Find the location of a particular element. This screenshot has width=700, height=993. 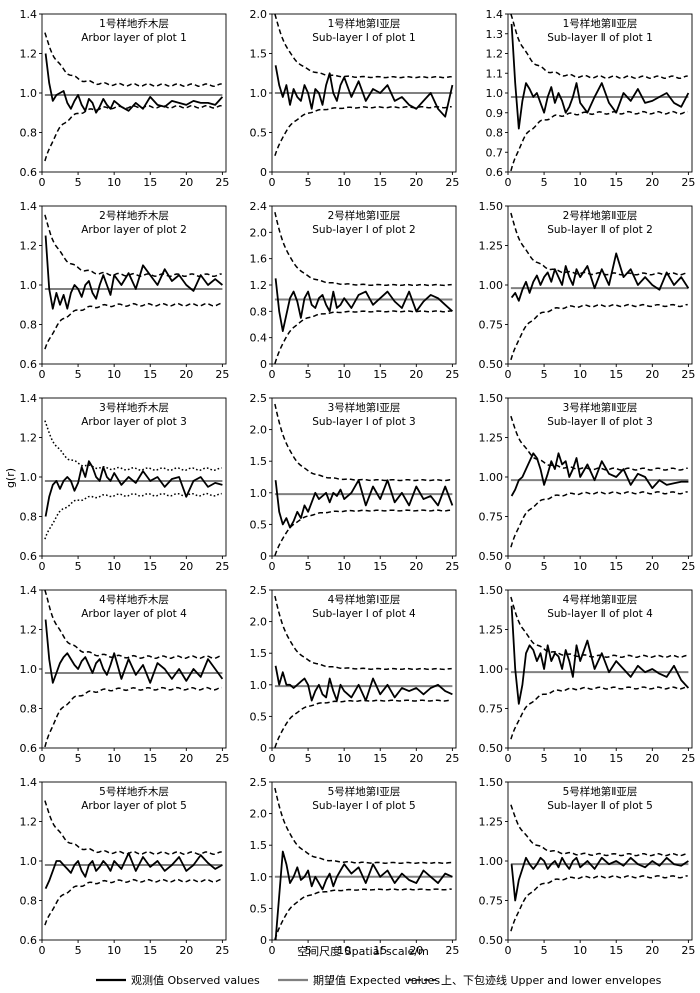

y-tick-label: 0.8 is located at coordinates (495, 133).